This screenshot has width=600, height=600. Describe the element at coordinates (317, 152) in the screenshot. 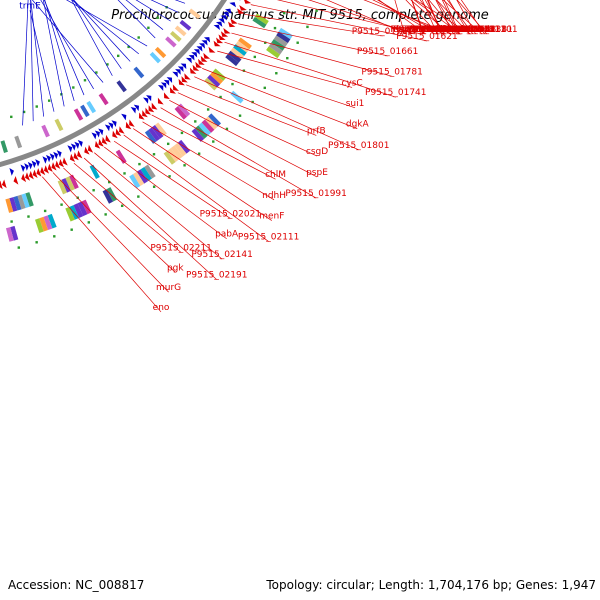

I see `forward-gene-label: csgD` at that location.